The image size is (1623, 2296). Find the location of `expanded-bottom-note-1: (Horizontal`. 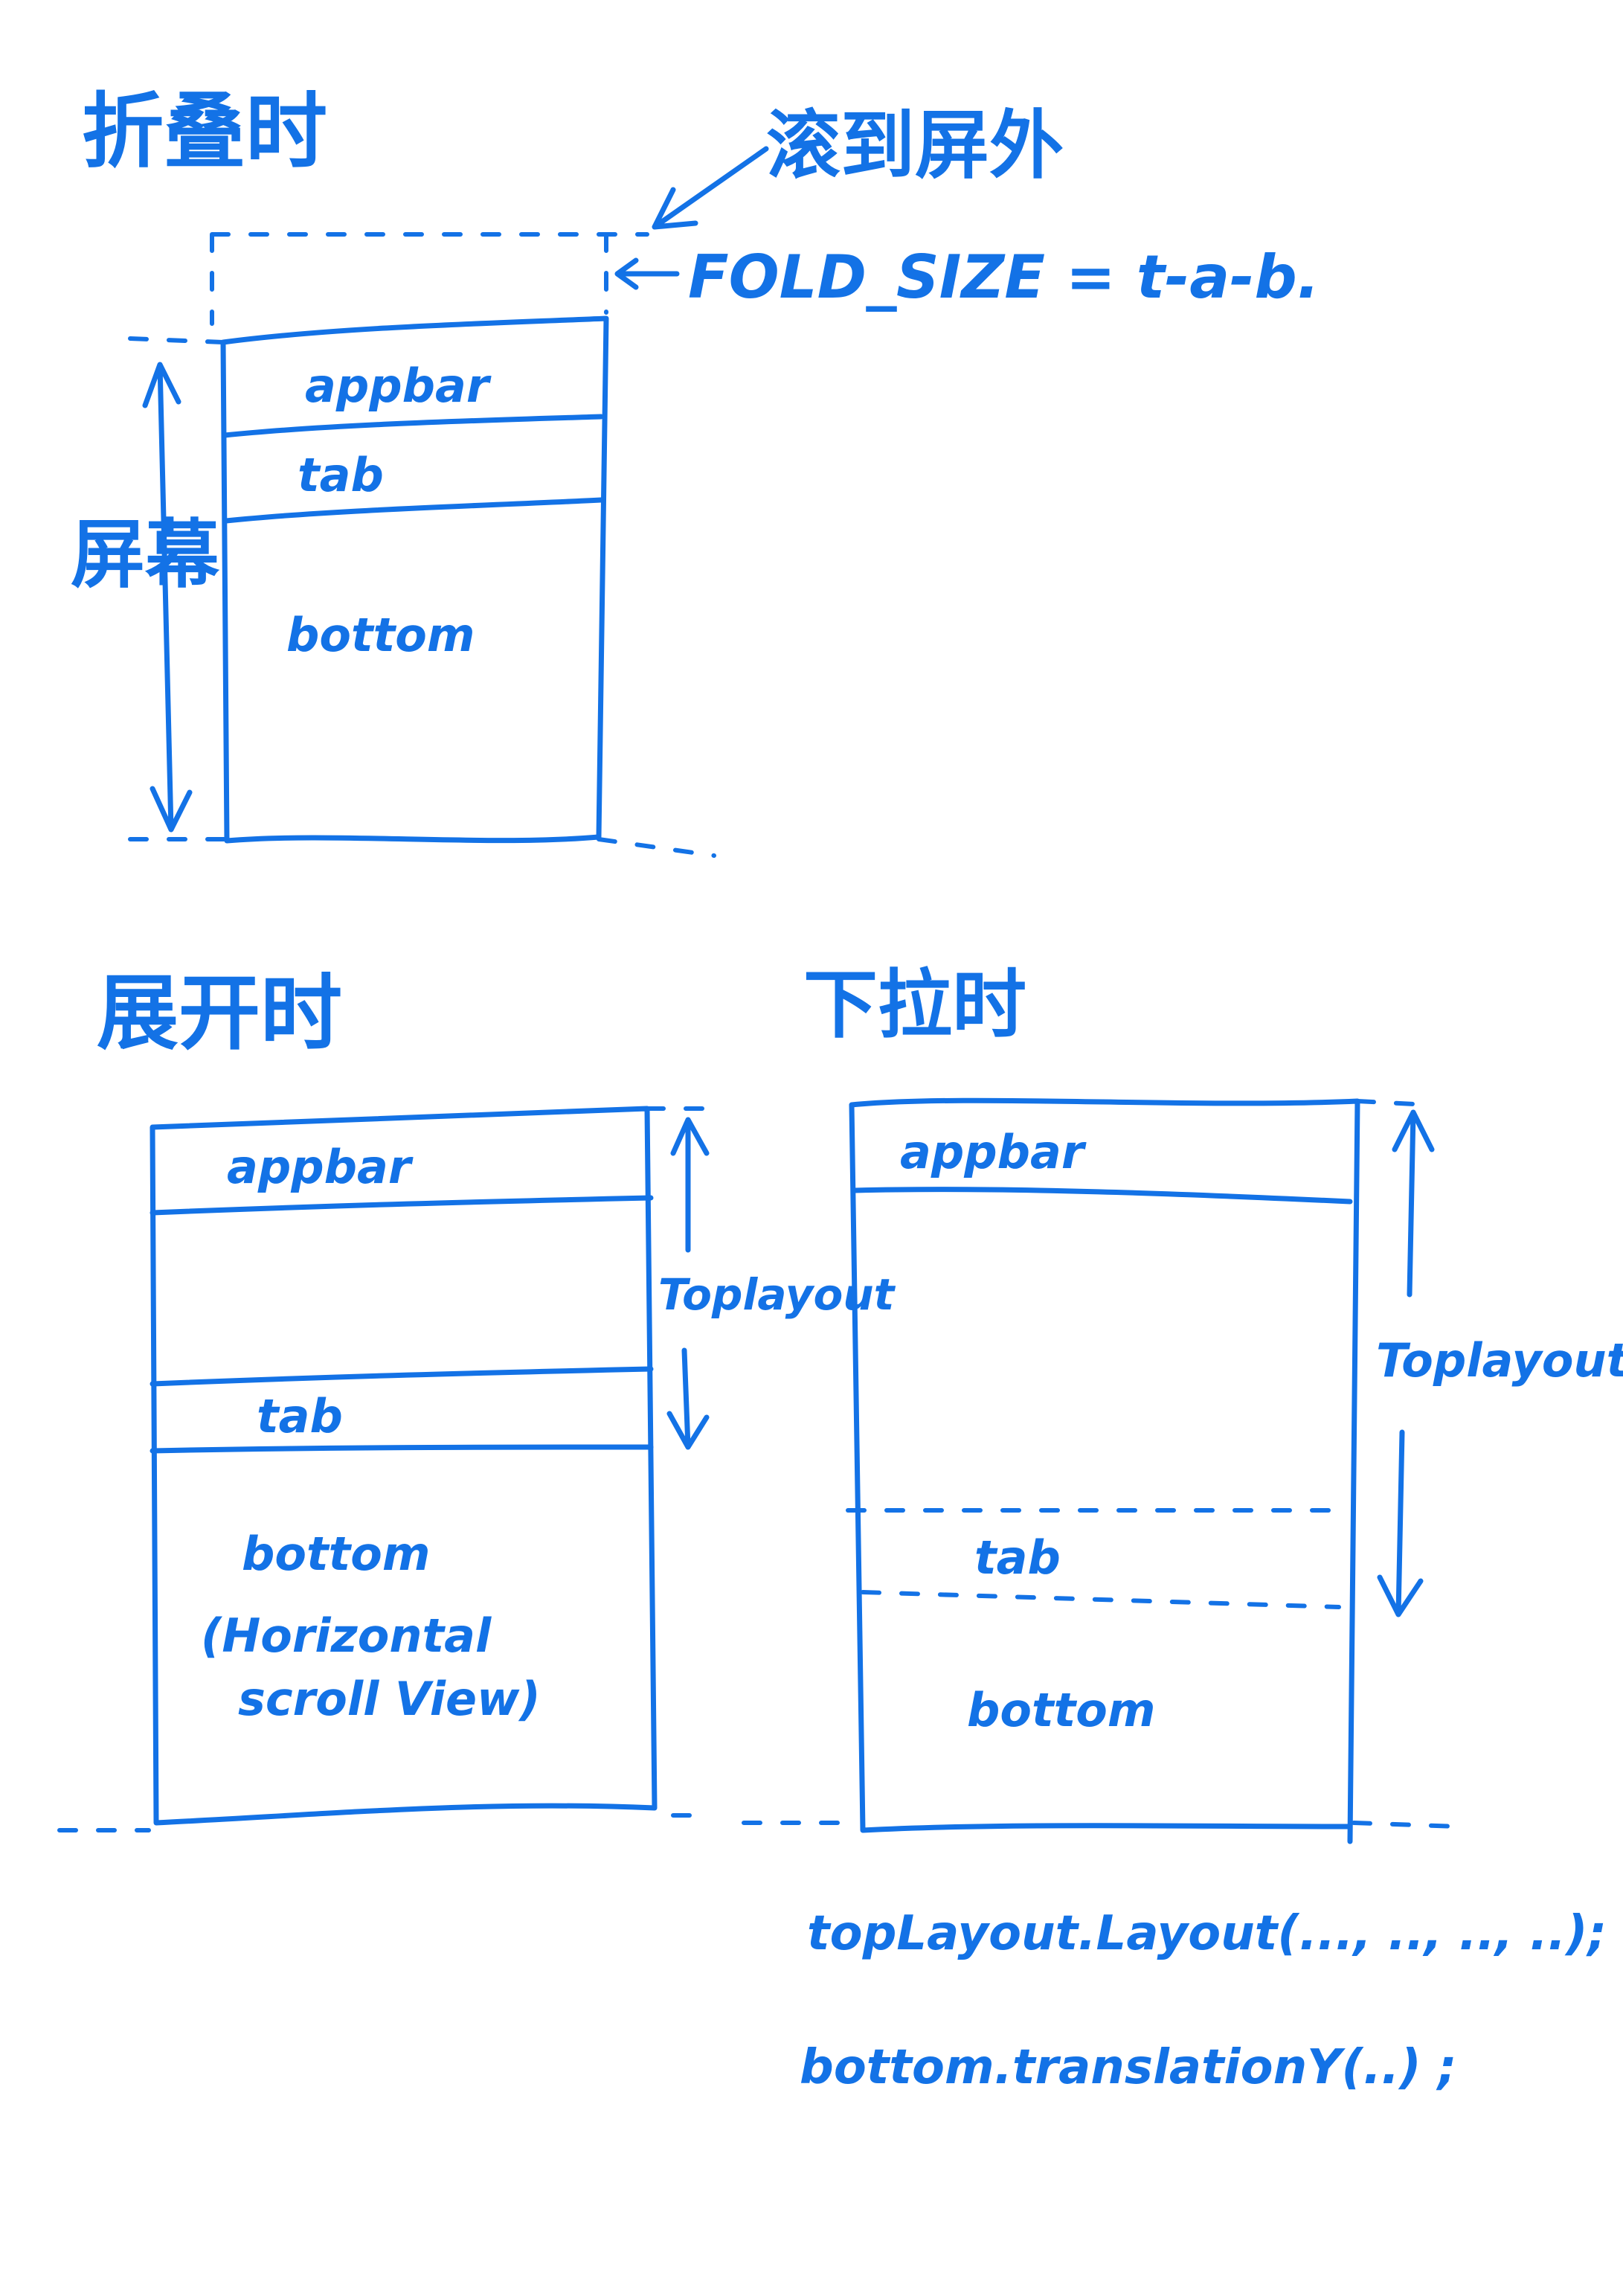

expanded-bottom-note-1: (Horizontal is located at coordinates (346, 1636).